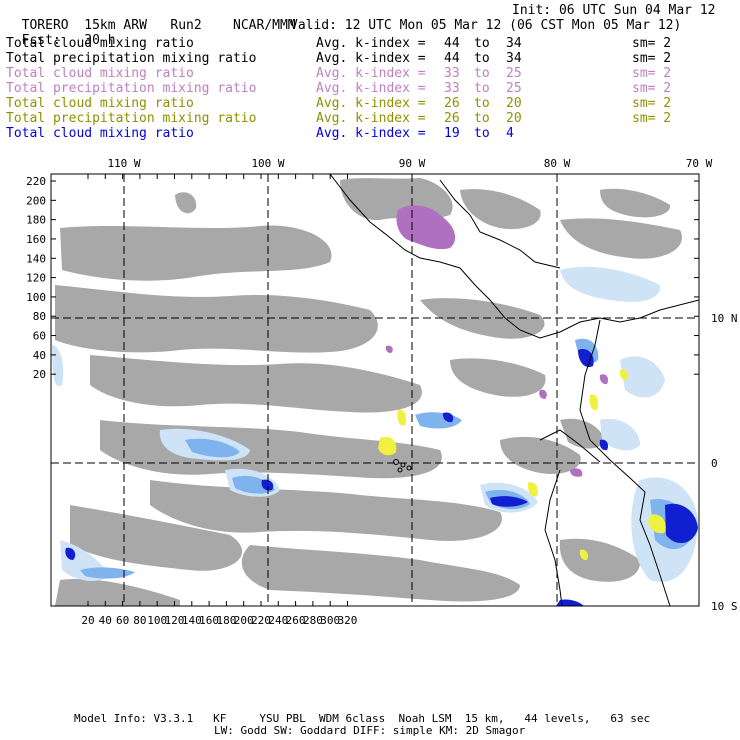 This screenshot has height=740, width=740. What do you see at coordinates (402, 466) in the screenshot?
I see `galapagos-islands` at bounding box center [402, 466].